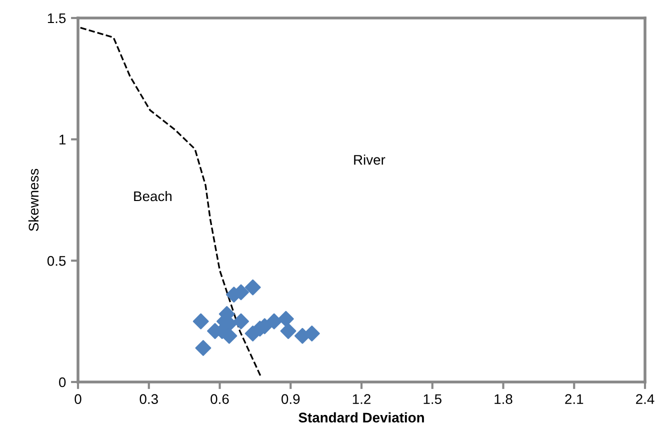 Image resolution: width=660 pixels, height=447 pixels. What do you see at coordinates (33, 200) in the screenshot?
I see `y-axis-title: Skewness` at bounding box center [33, 200].